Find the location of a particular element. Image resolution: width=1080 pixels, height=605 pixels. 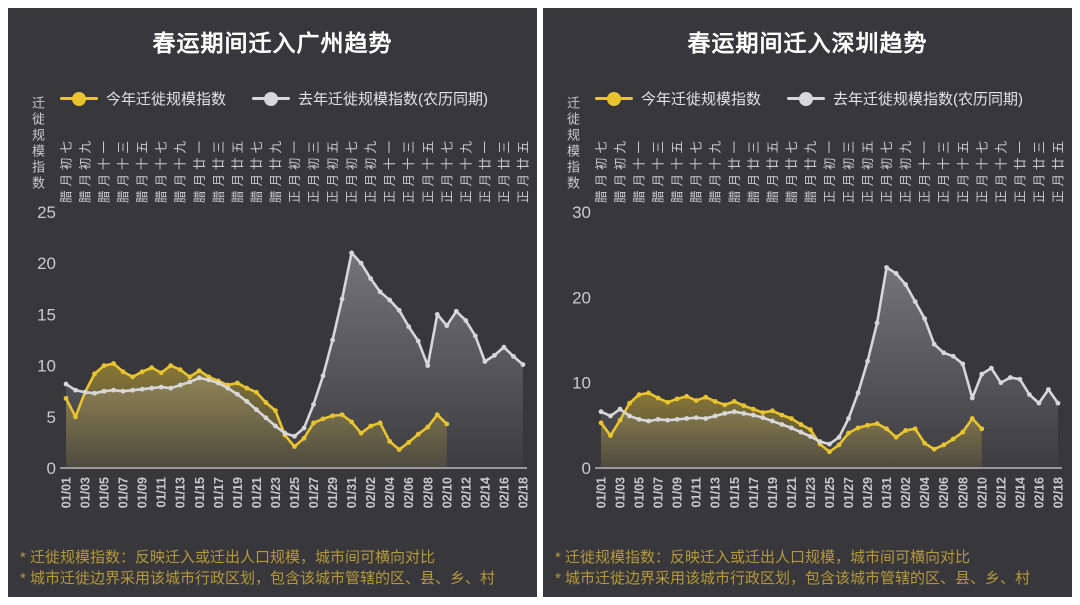

lunar-tick-label: 正月初七 is located at coordinates (887, 170).